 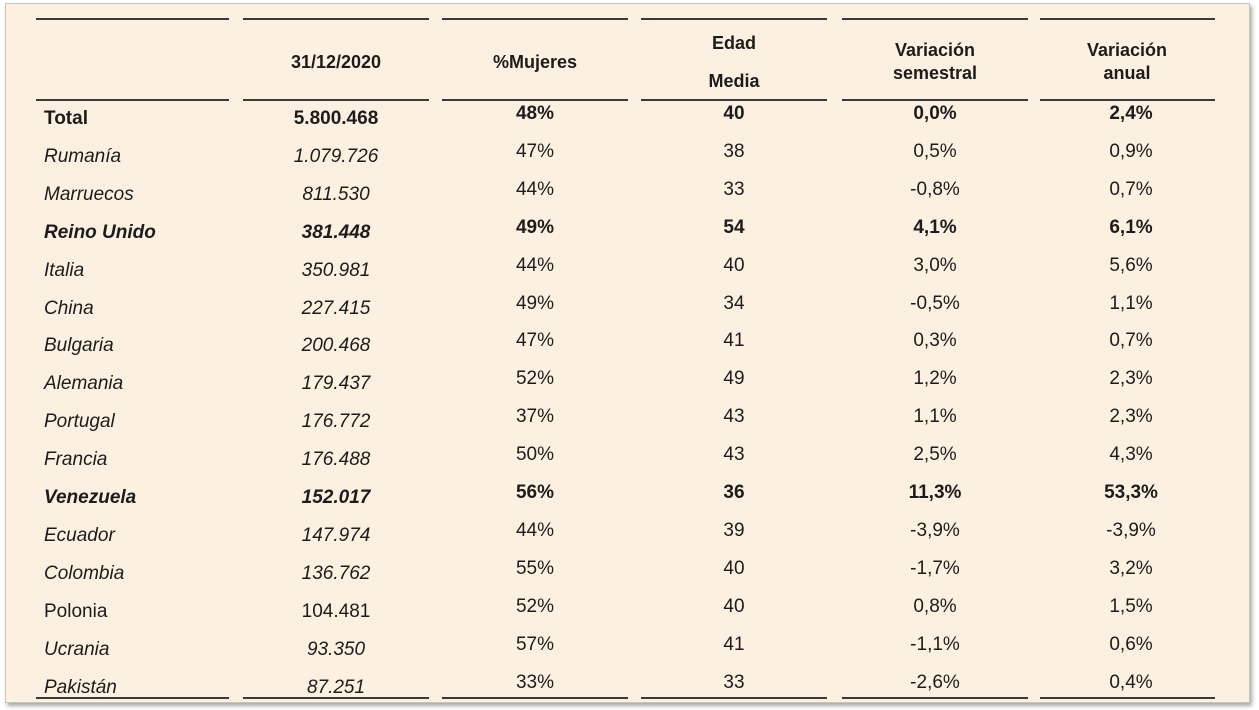 I want to click on cell-country: Colombia, so click(x=84, y=573).